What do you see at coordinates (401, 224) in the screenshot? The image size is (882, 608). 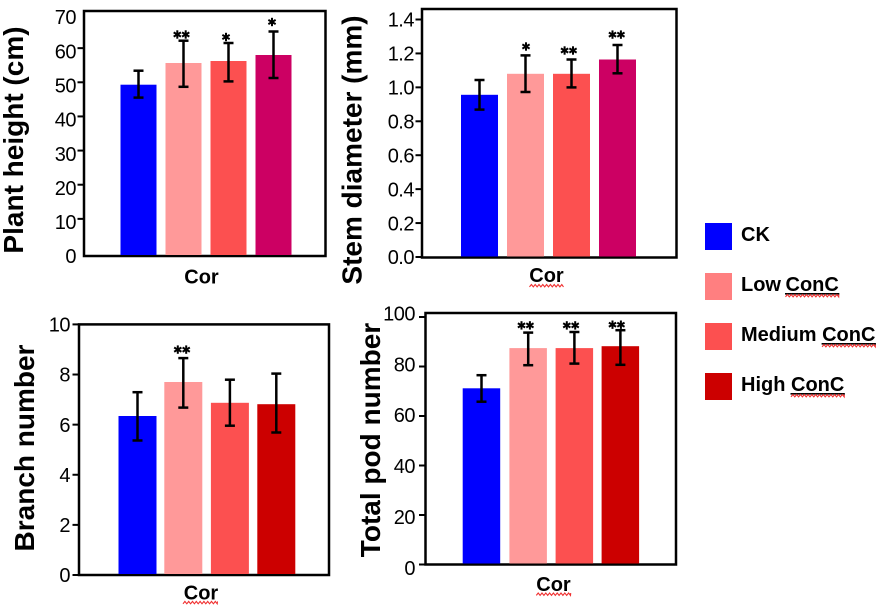 I see `svg-text: 0.2` at bounding box center [401, 224].